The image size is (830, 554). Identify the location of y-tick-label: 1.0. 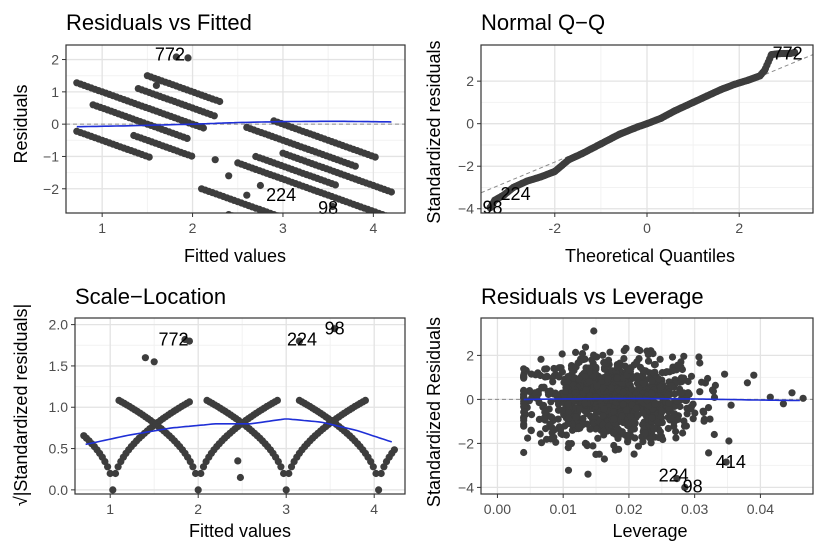
(59, 407).